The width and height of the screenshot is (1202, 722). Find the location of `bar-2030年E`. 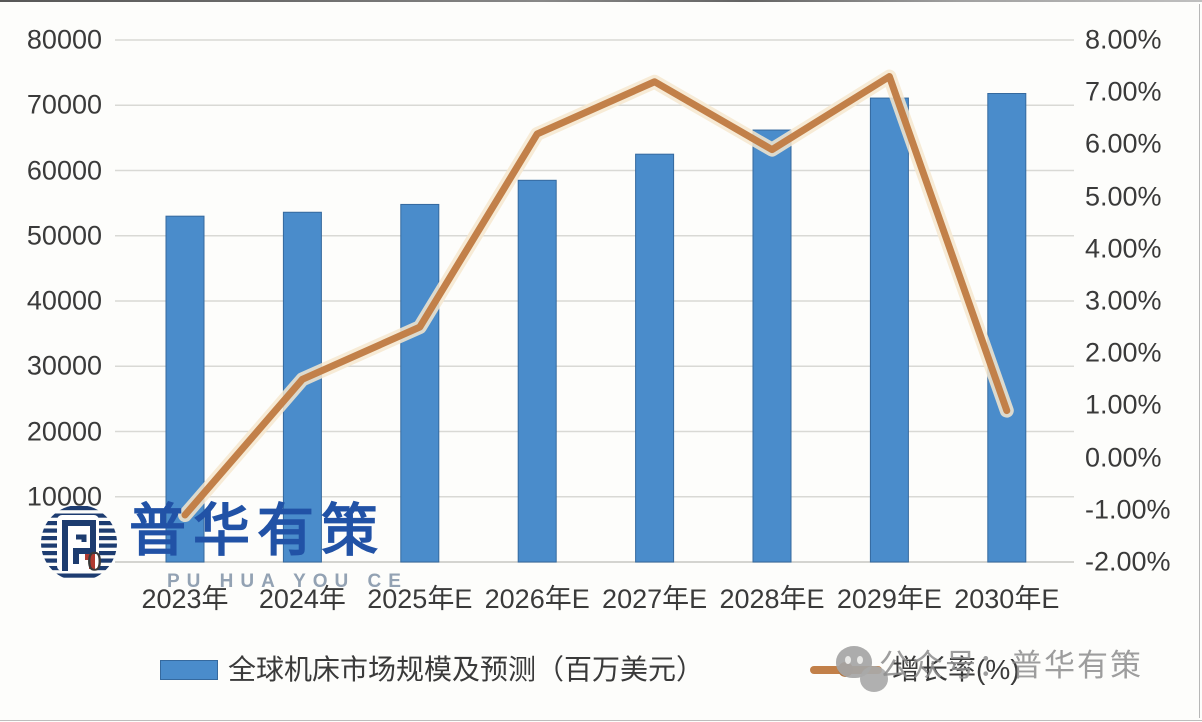

bar-2030年E is located at coordinates (1007, 328).